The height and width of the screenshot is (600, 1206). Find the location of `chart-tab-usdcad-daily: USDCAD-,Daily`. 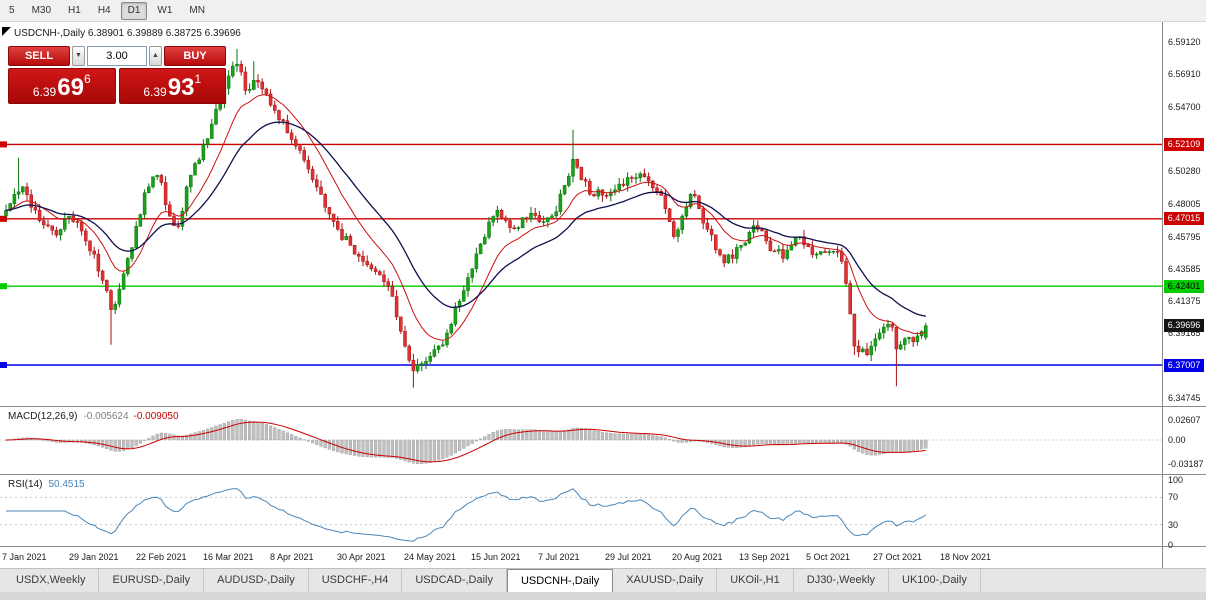

chart-tab-usdcad-daily: USDCAD-,Daily is located at coordinates (454, 580).